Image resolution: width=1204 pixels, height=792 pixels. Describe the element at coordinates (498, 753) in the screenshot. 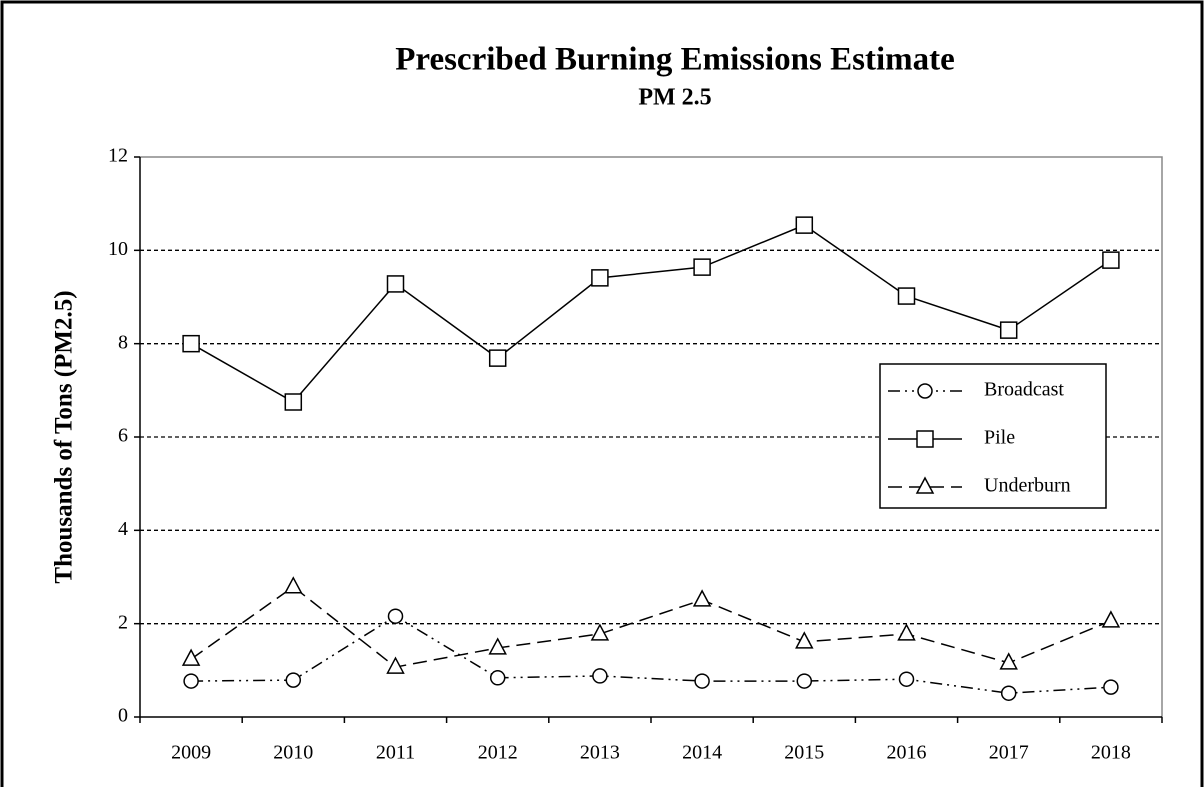

I see `x-tick-label: 2012` at that location.